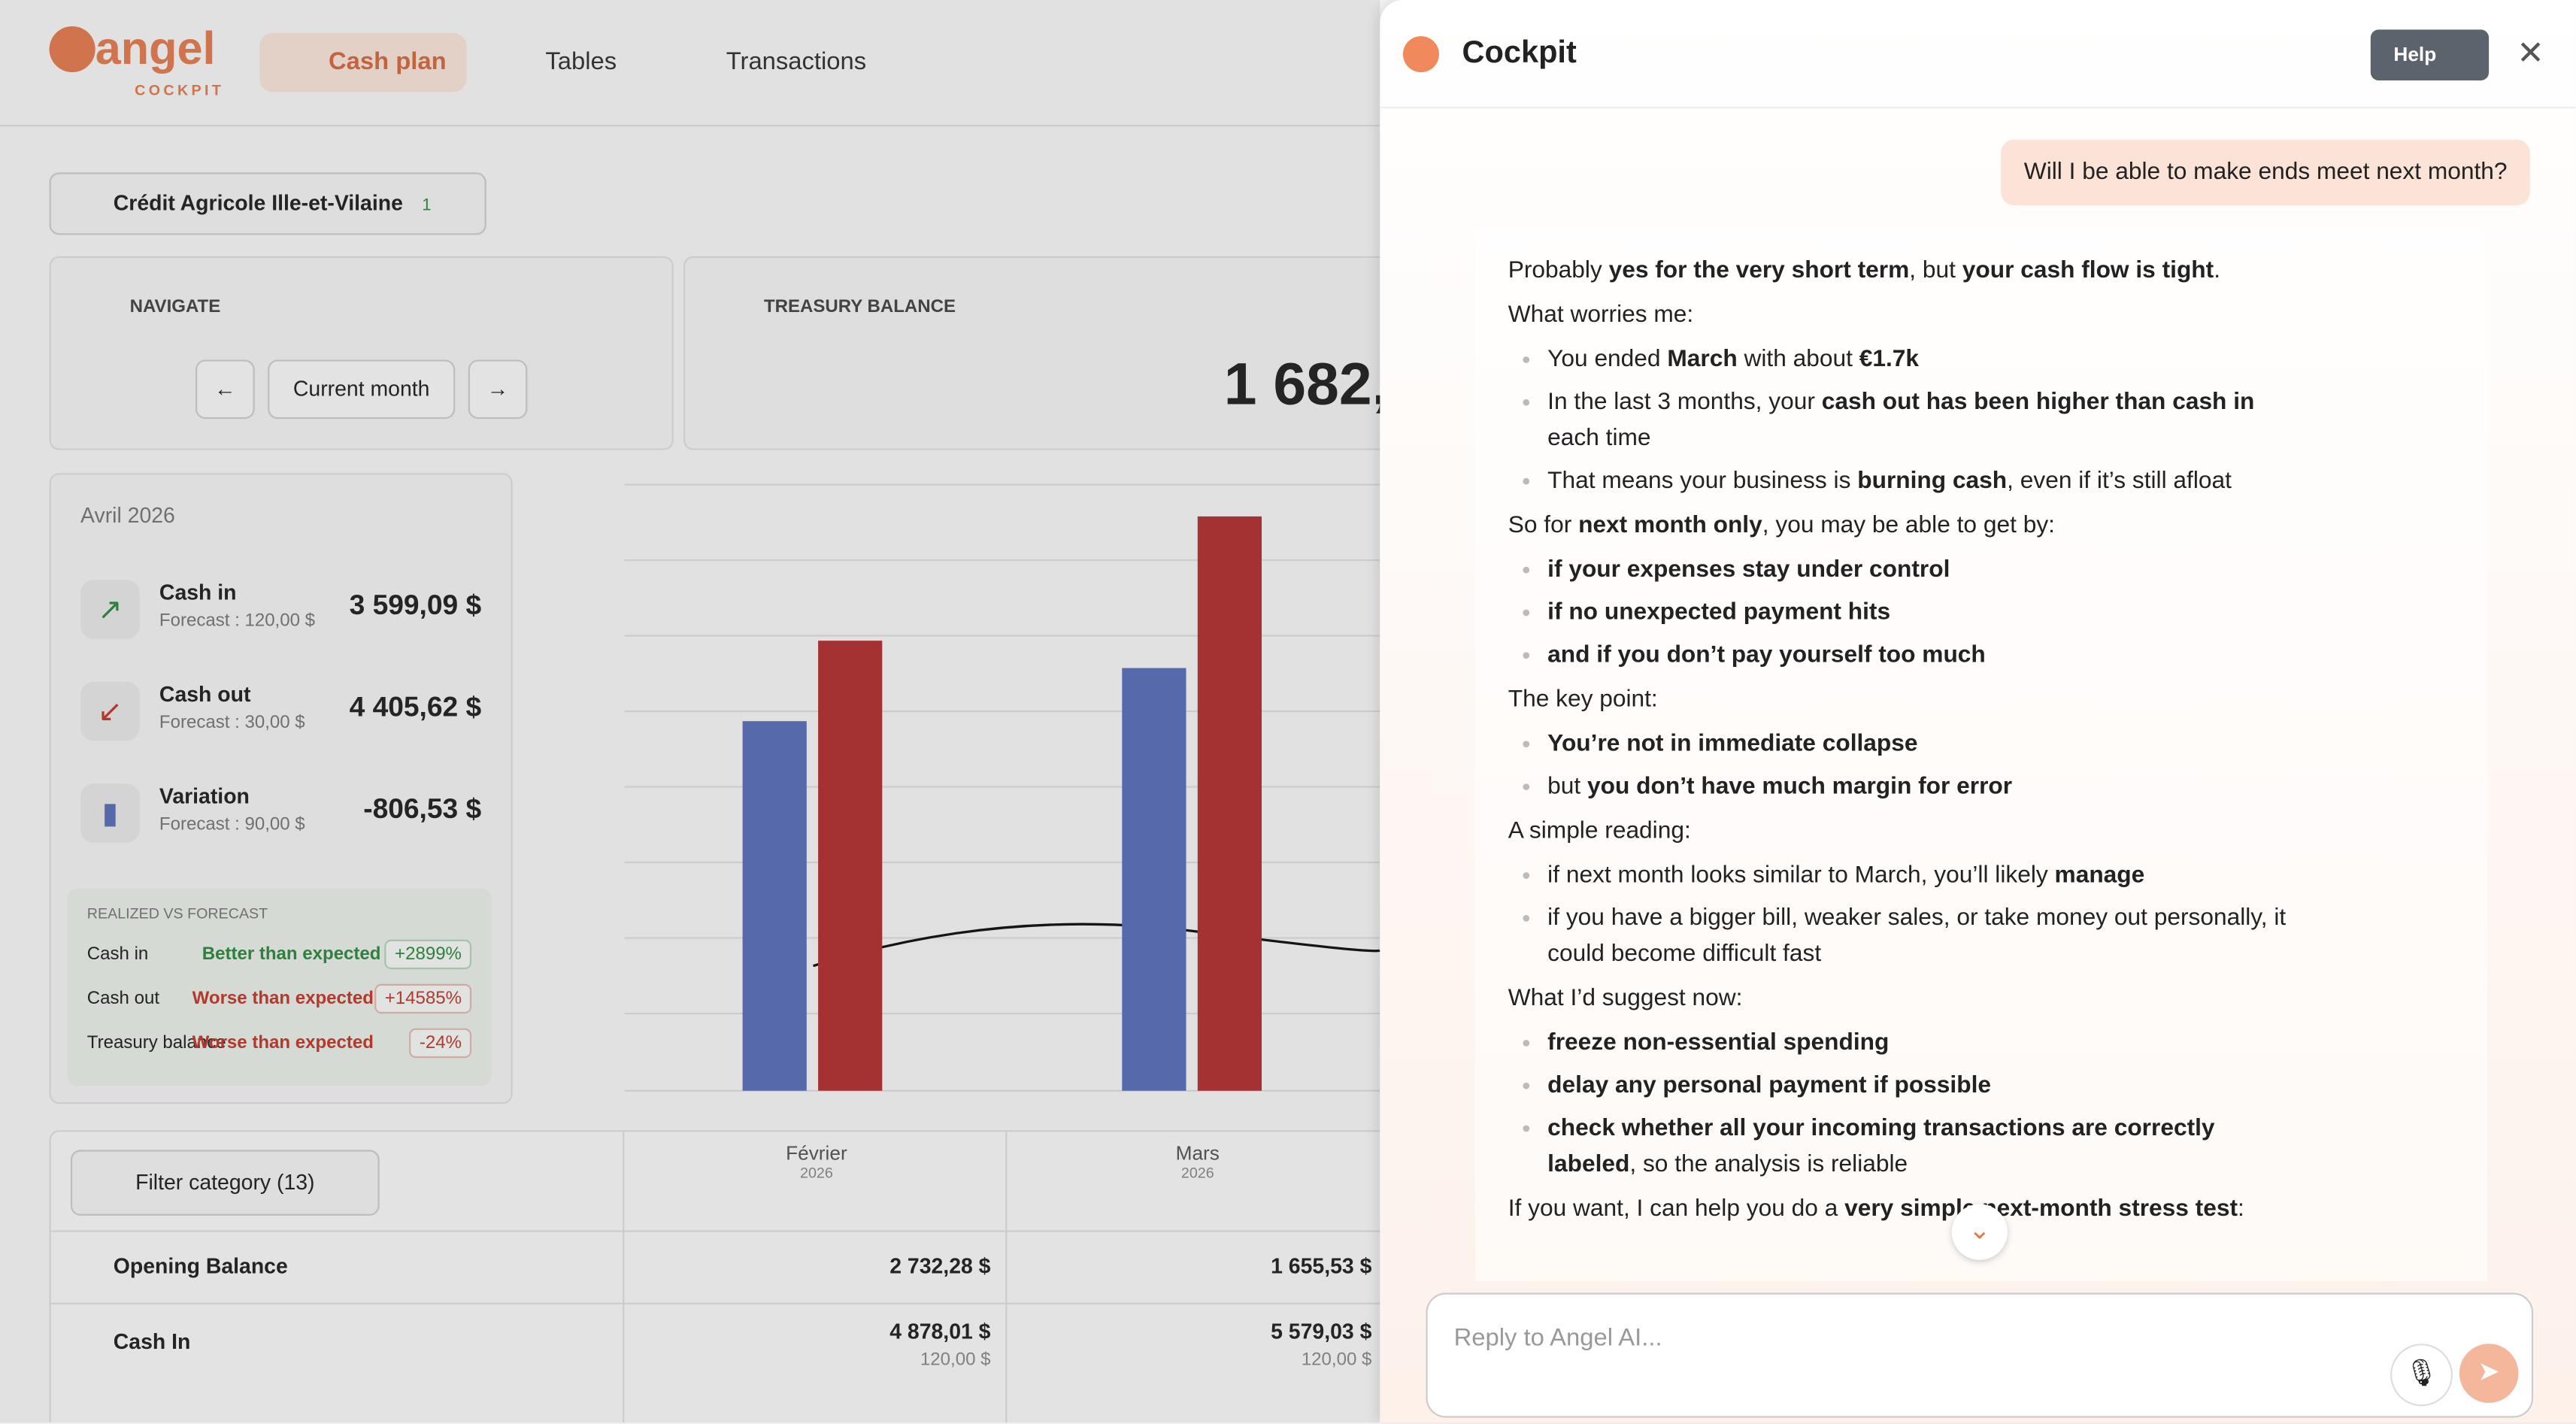 Image resolution: width=2576 pixels, height=1424 pixels. What do you see at coordinates (423, 998) in the screenshot?
I see `rvf-pct: +14585%` at bounding box center [423, 998].